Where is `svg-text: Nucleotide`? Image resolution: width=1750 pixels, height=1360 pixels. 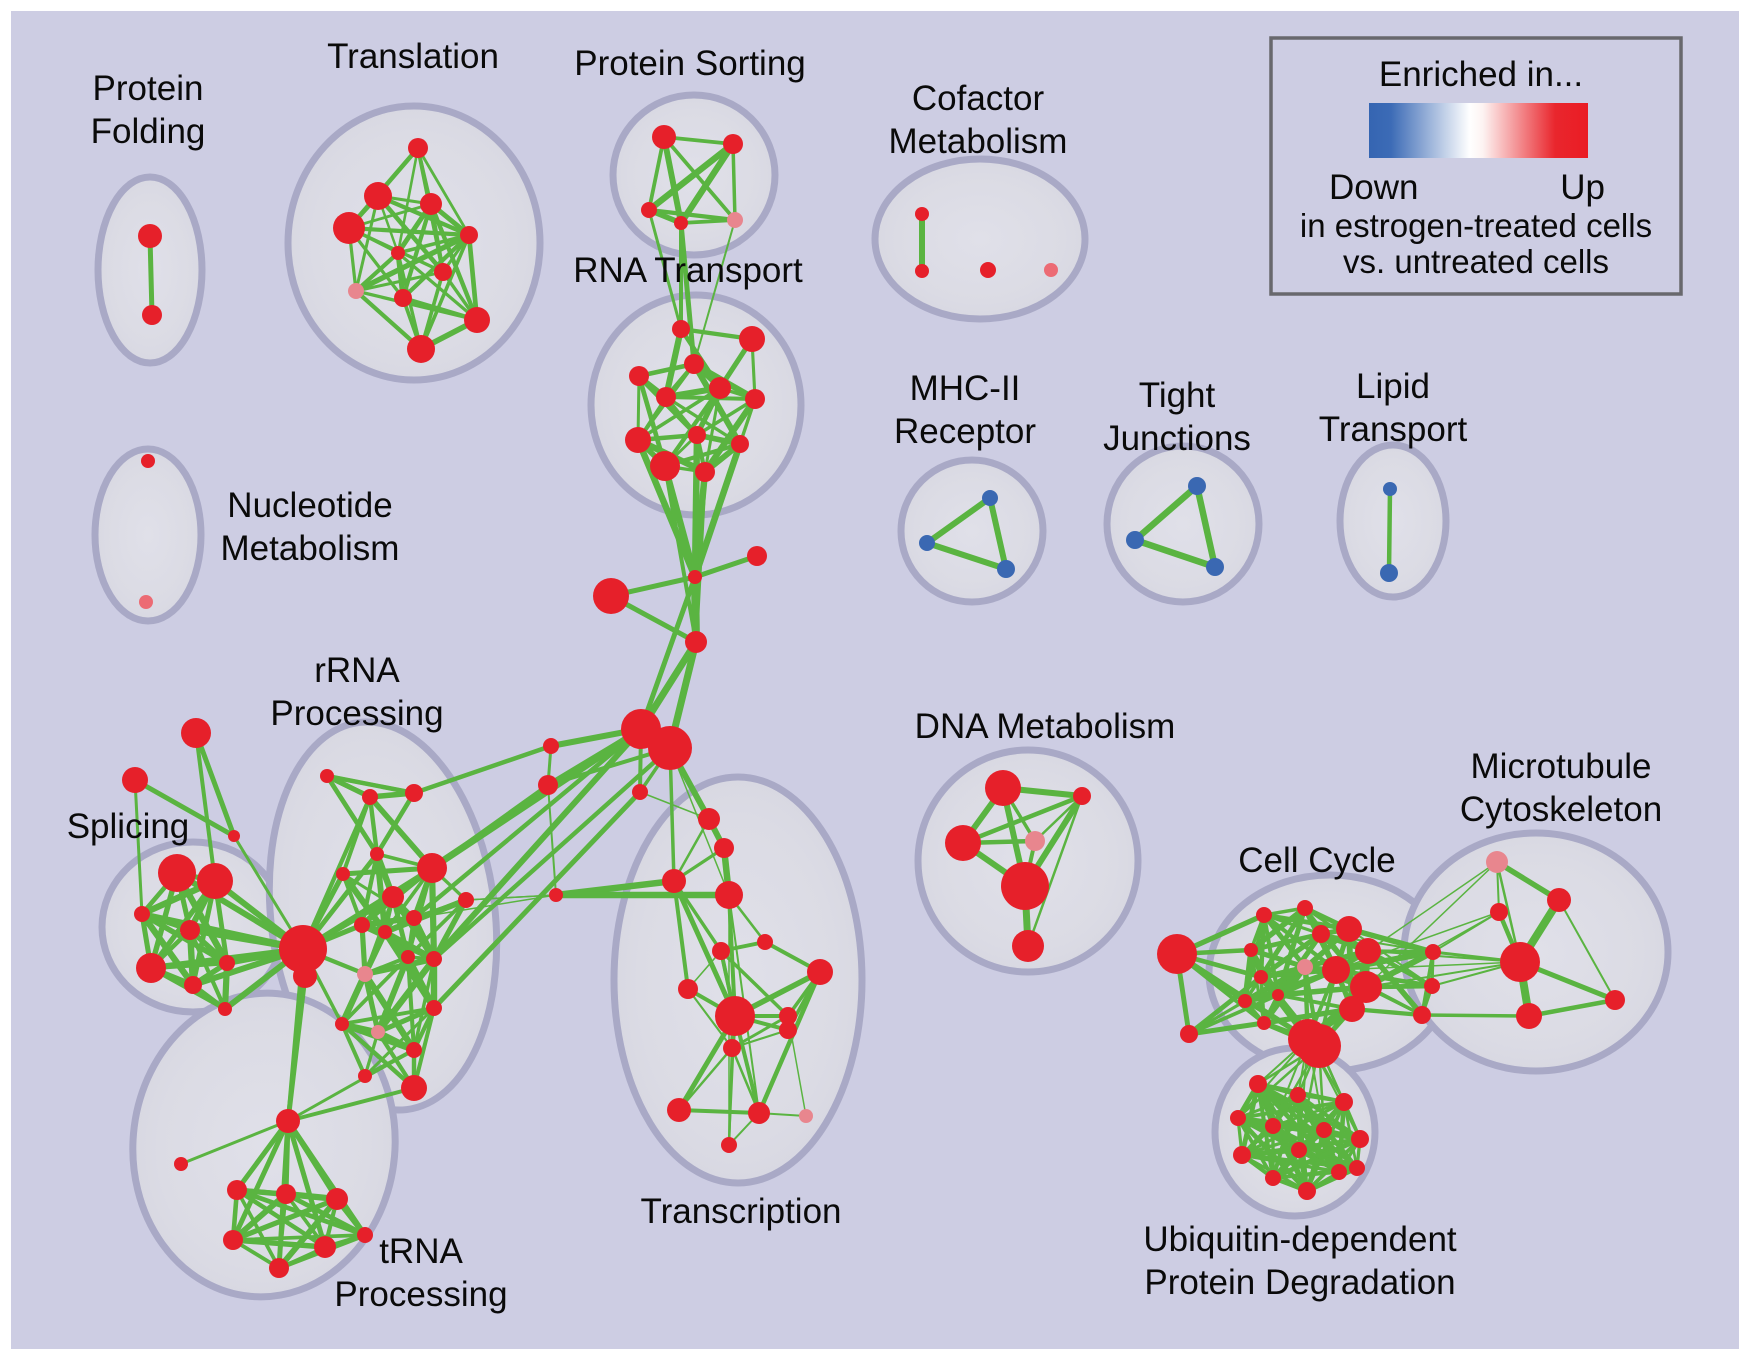 svg-text: Nucleotide is located at coordinates (309, 505).